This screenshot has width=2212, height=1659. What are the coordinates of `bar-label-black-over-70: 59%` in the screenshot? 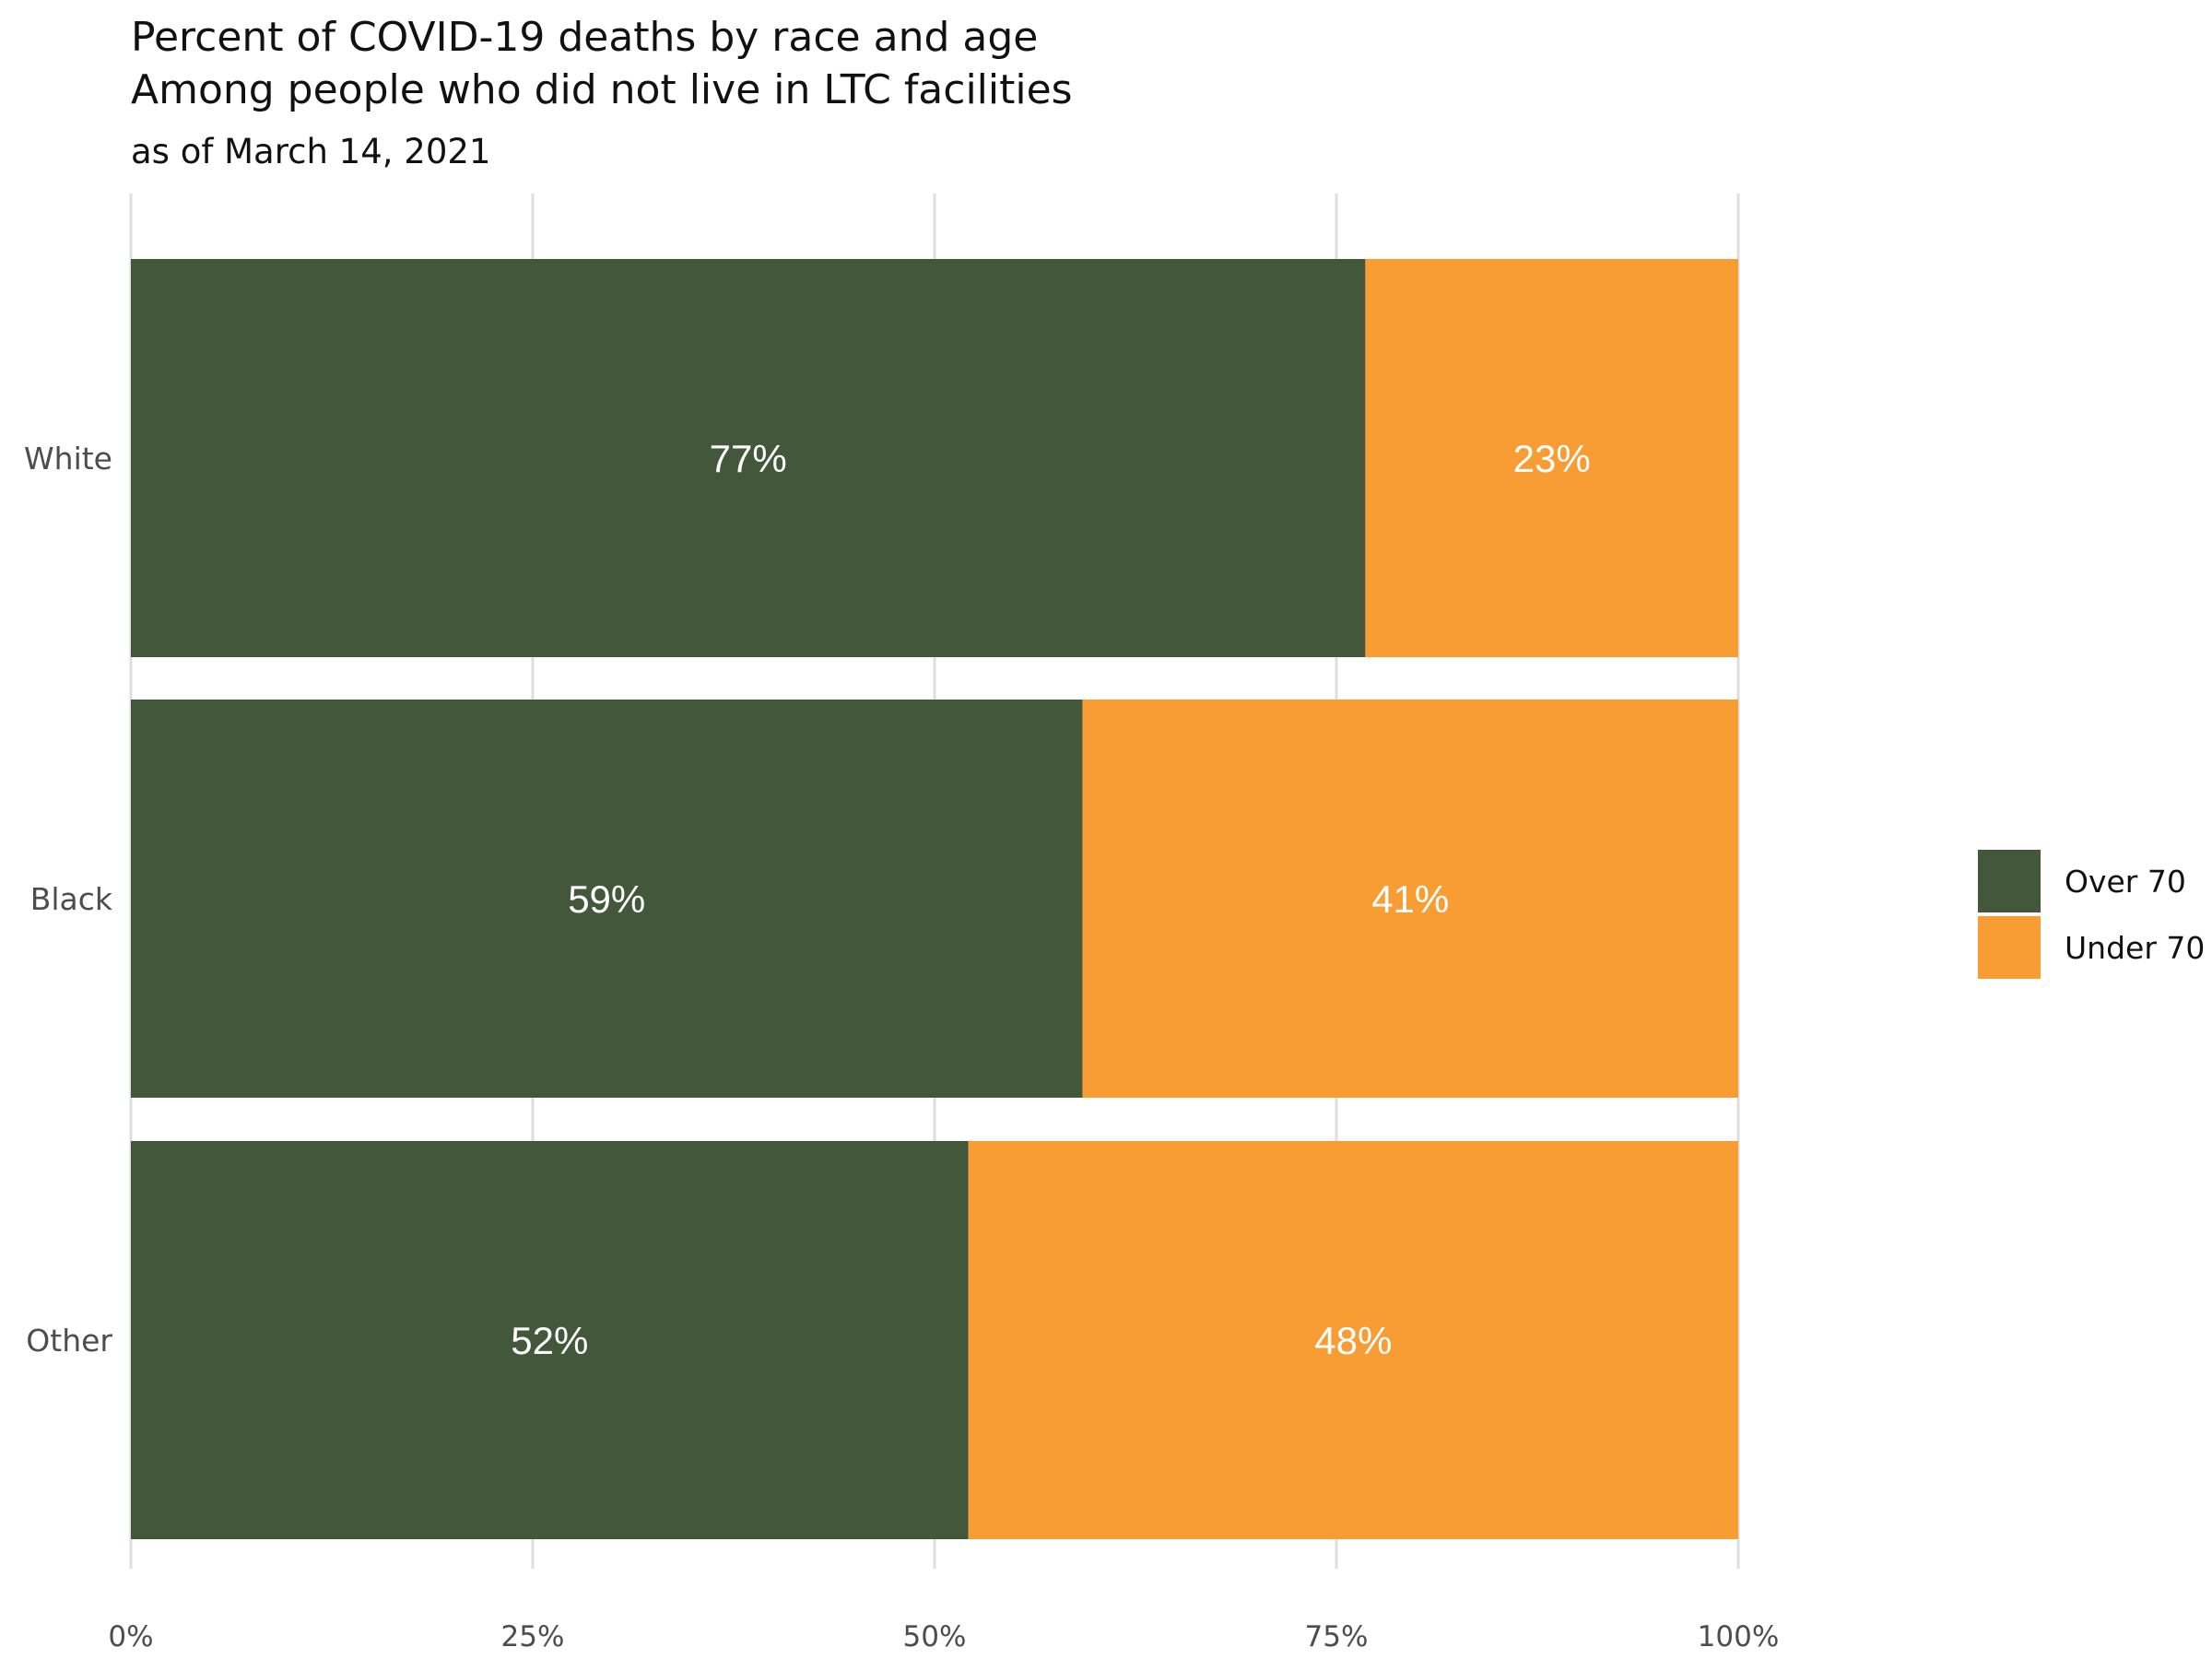 It's located at (606, 899).